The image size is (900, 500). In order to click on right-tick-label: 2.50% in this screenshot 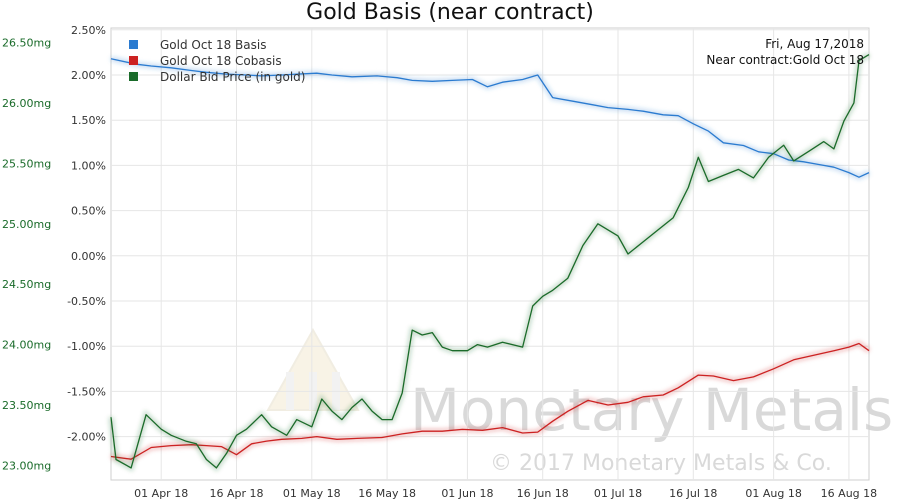, I will do `click(88, 30)`.